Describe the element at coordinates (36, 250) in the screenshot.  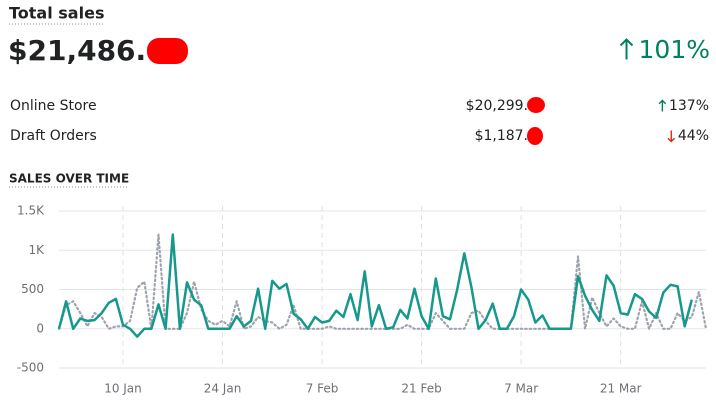
I see `y-tick-label: 1K` at that location.